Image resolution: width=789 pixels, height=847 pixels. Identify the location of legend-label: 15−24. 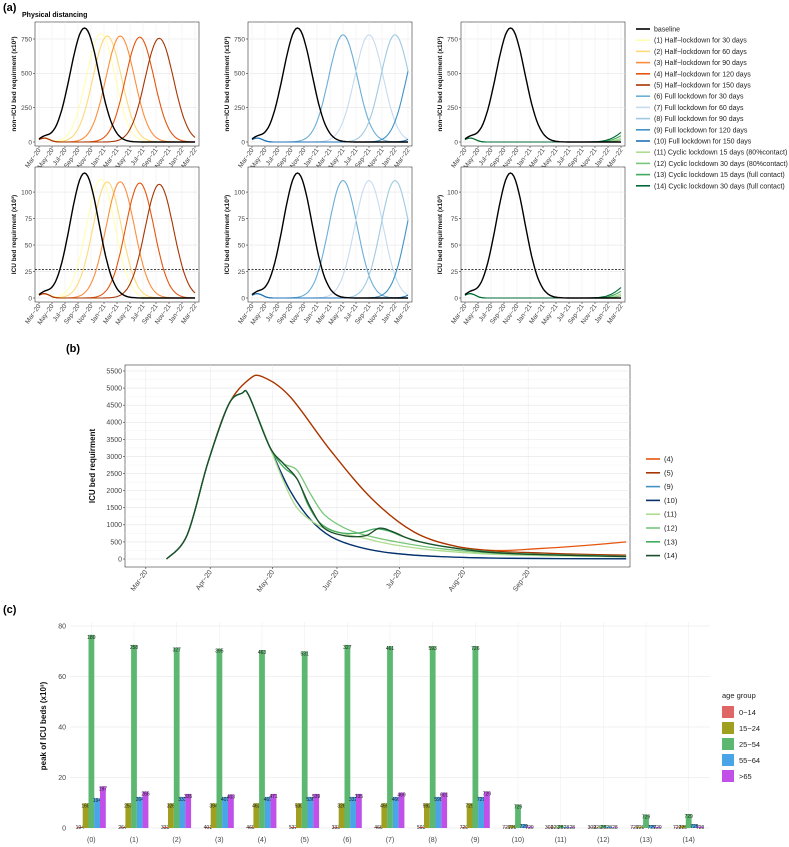
(749, 728).